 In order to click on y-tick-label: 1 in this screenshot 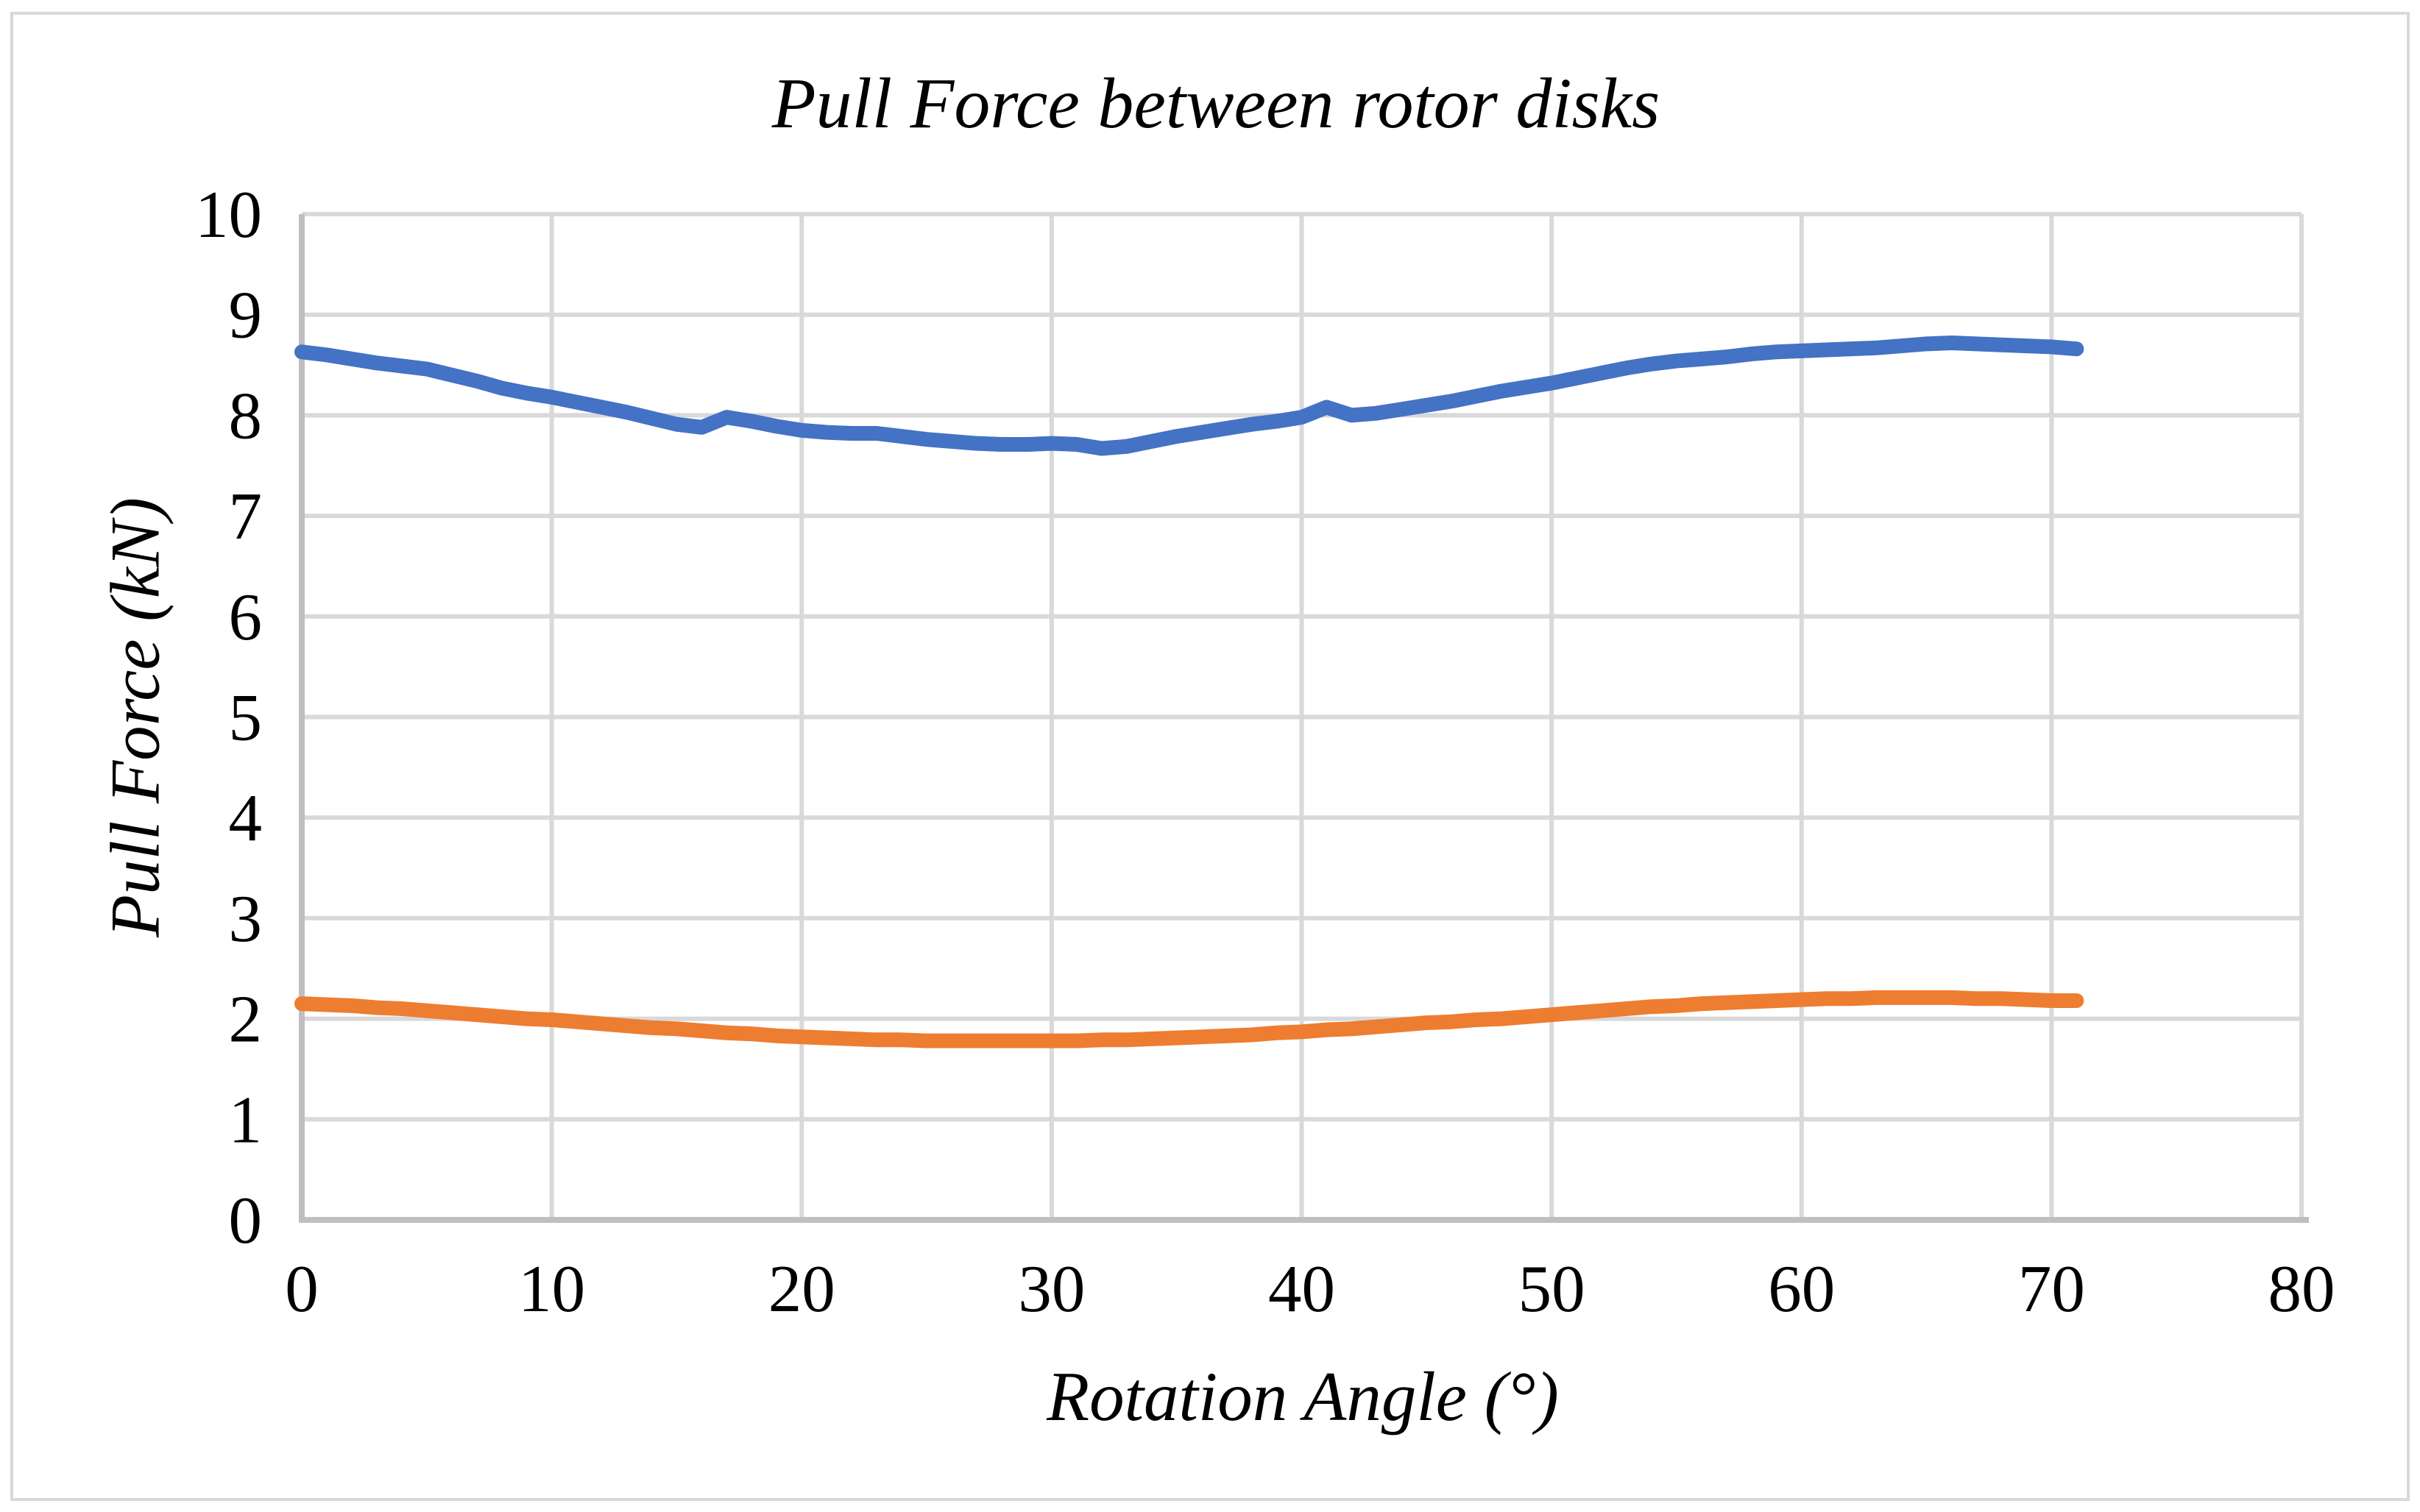, I will do `click(246, 1119)`.